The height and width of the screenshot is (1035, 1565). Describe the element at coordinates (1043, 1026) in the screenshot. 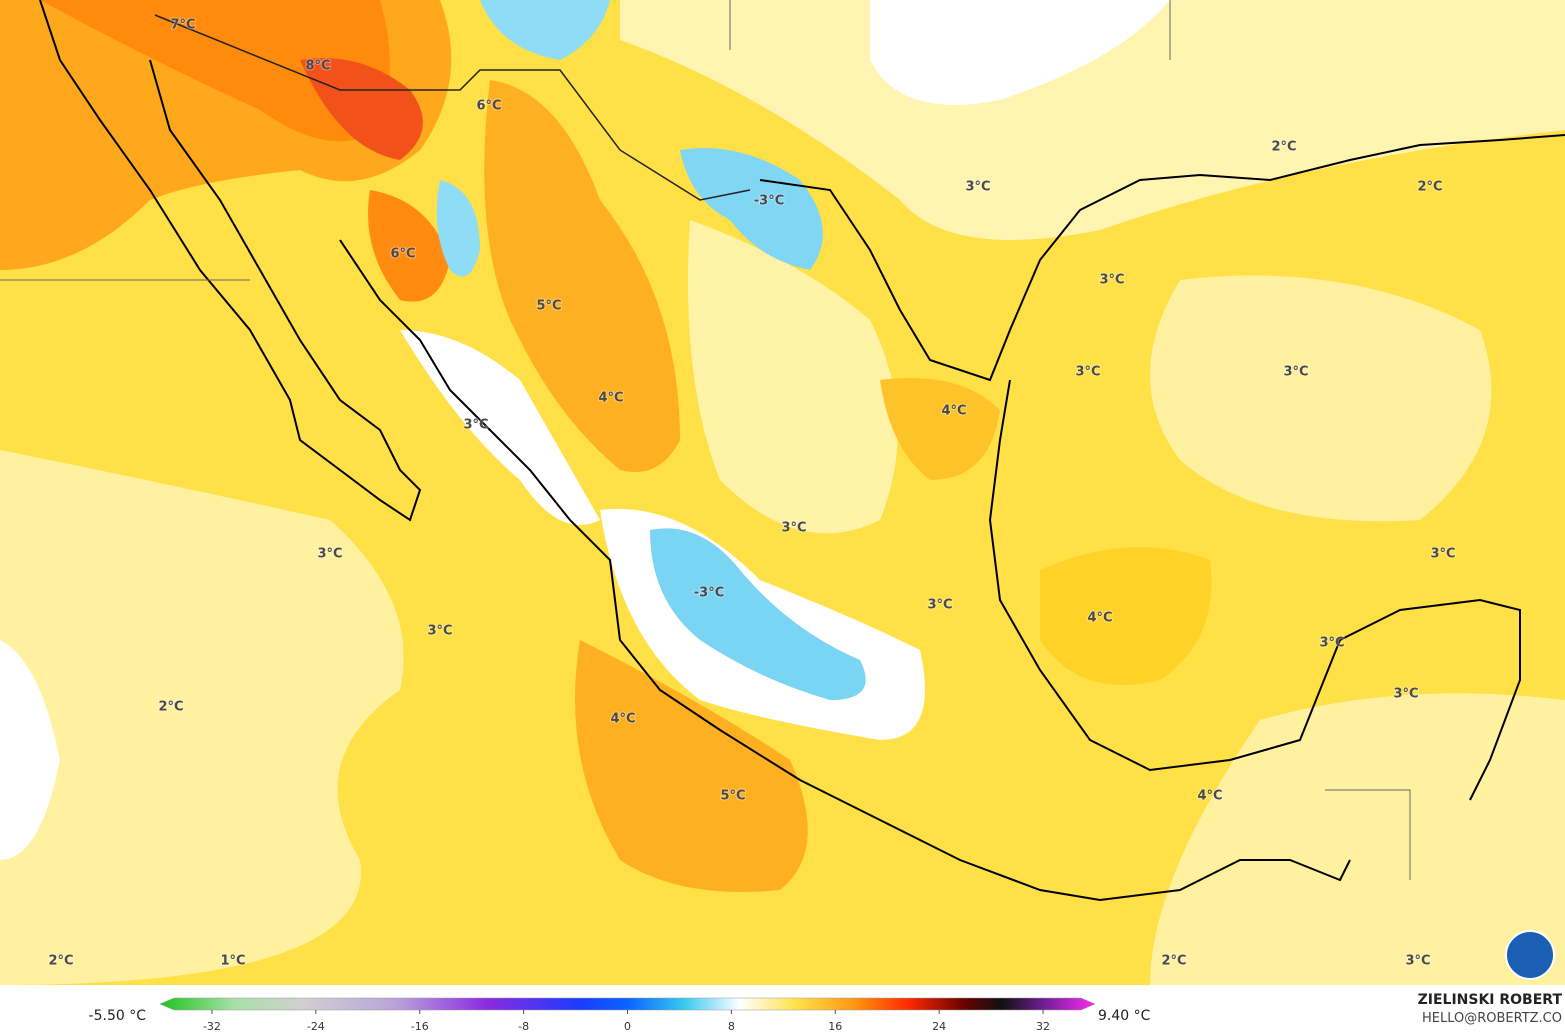

I see `colorbar-tick-label: 32` at that location.